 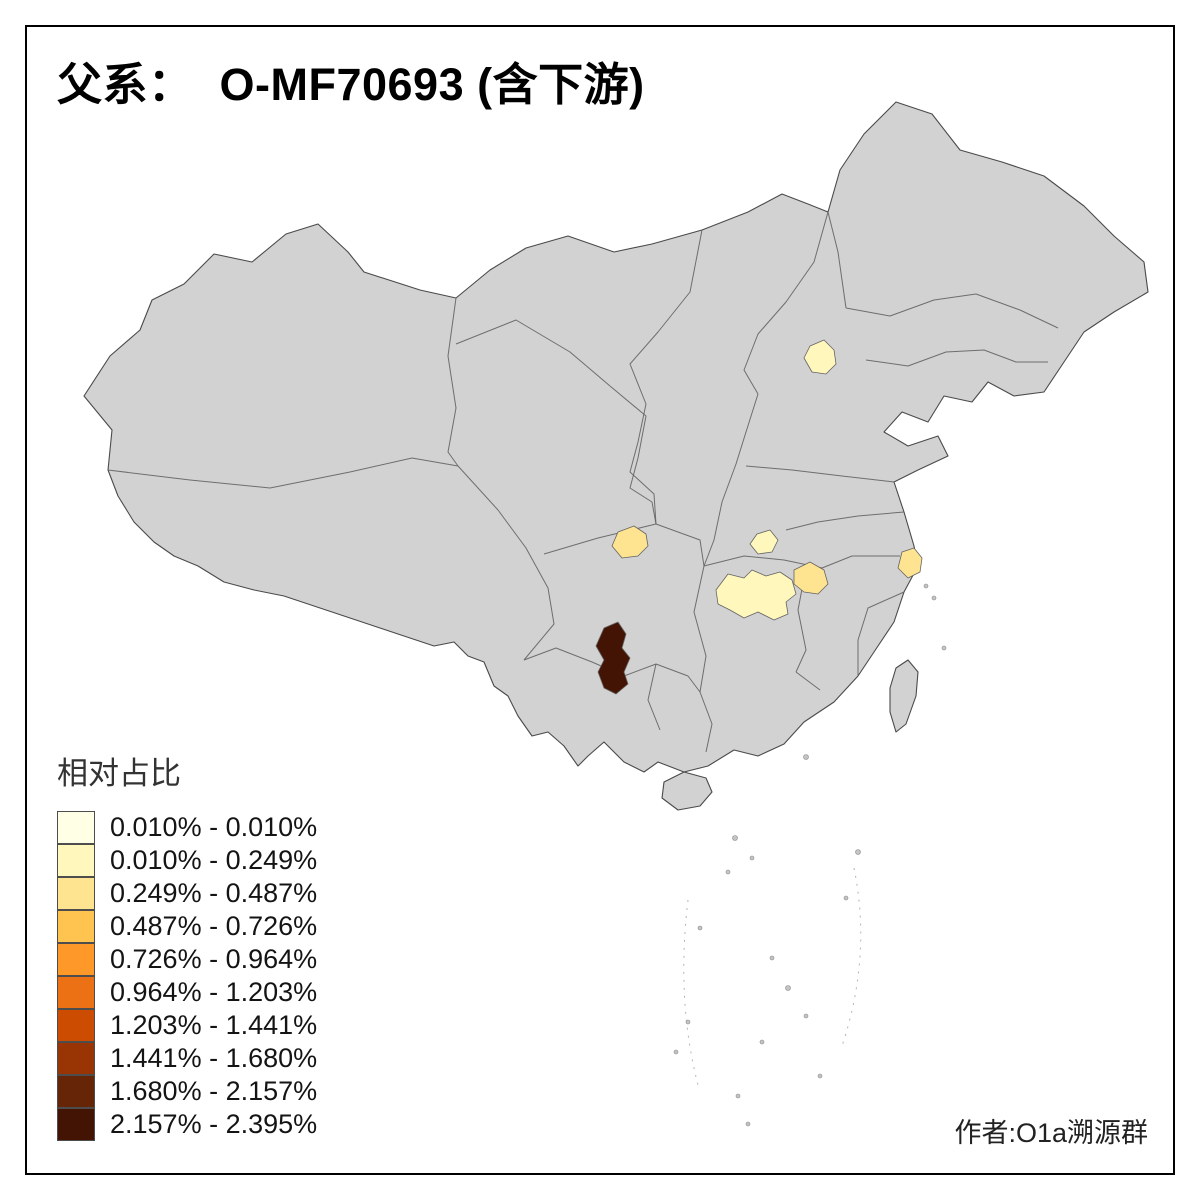 I want to click on region-wuhan-east, so click(x=811, y=578).